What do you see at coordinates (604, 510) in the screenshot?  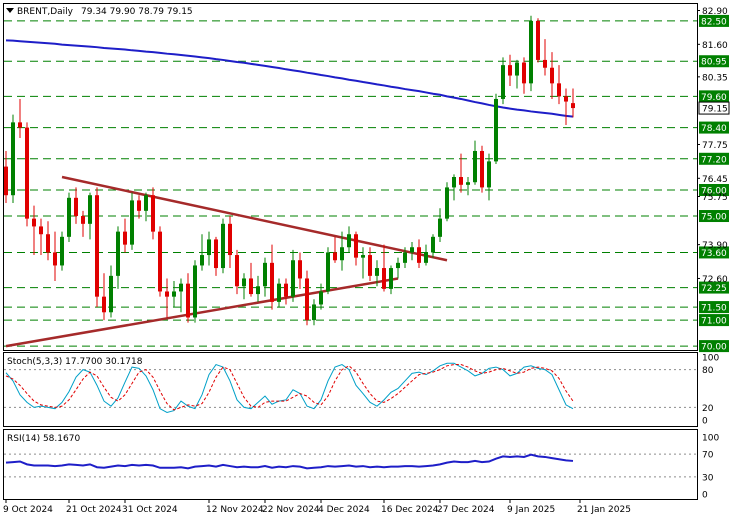 I see `date-label: 21 Jan 2025` at bounding box center [604, 510].